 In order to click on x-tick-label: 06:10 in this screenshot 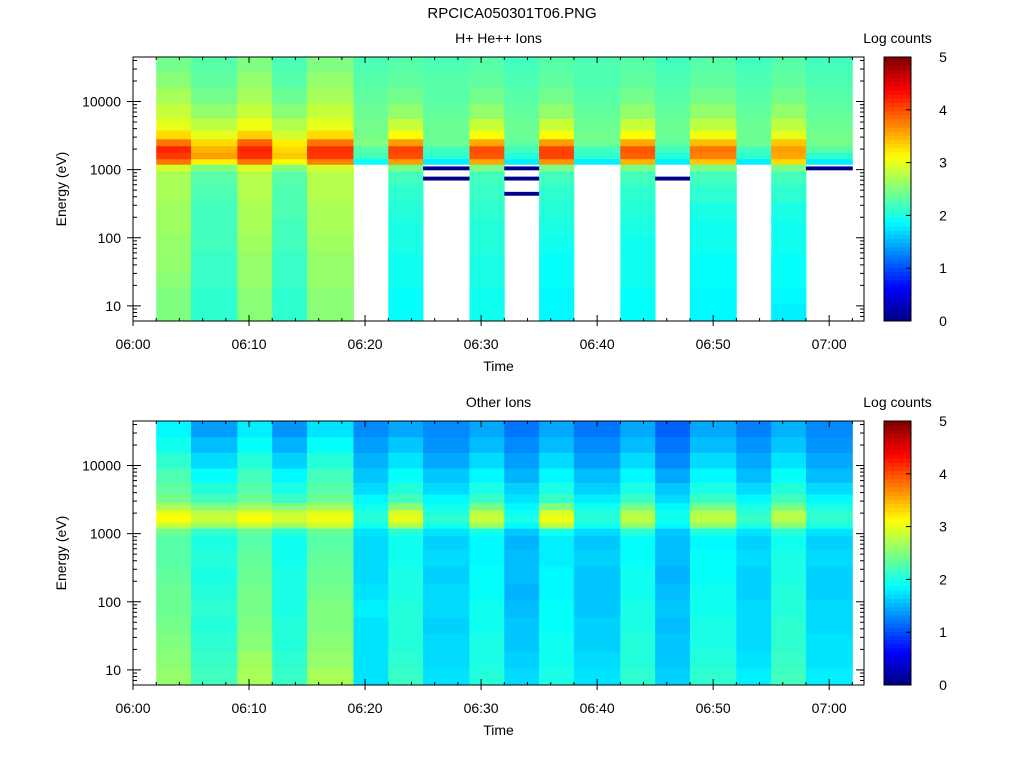, I will do `click(249, 708)`.